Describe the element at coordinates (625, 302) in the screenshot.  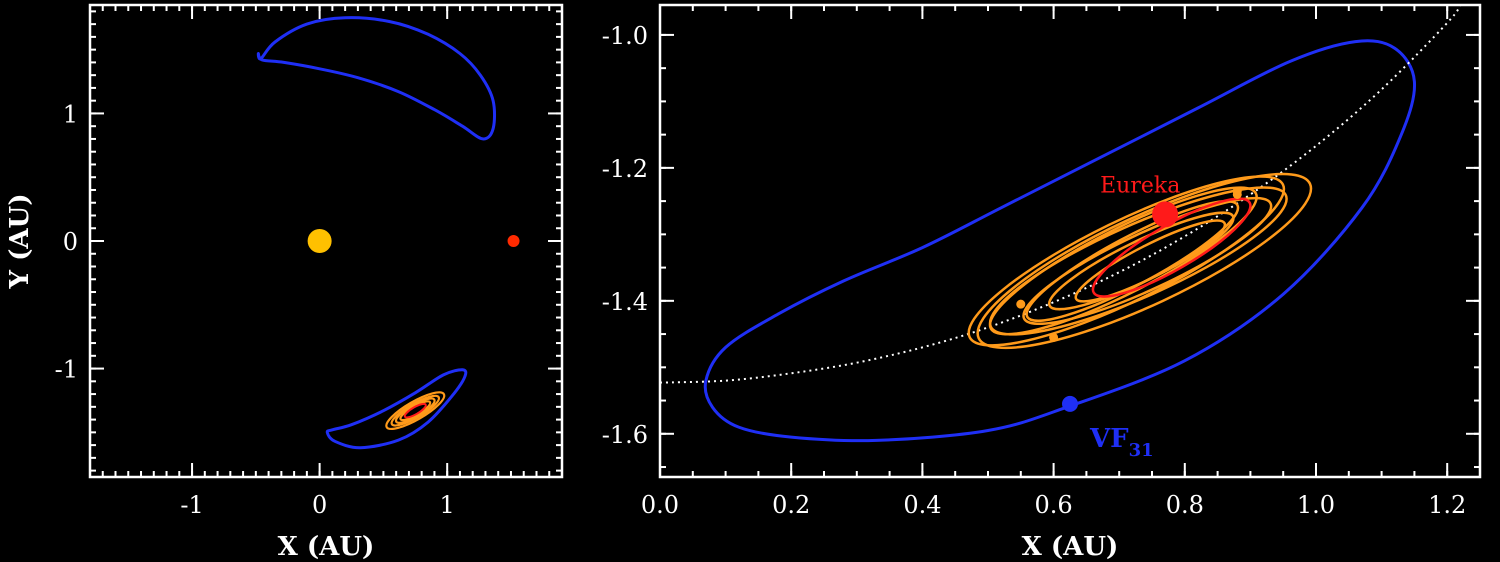
I see `right-y-tick-label: -1.4` at that location.